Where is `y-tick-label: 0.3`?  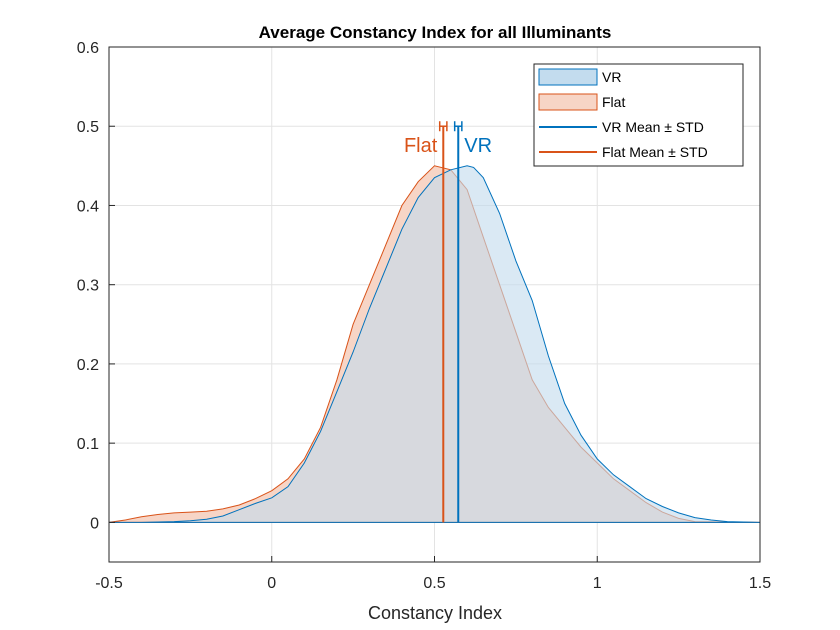
y-tick-label: 0.3 is located at coordinates (88, 286).